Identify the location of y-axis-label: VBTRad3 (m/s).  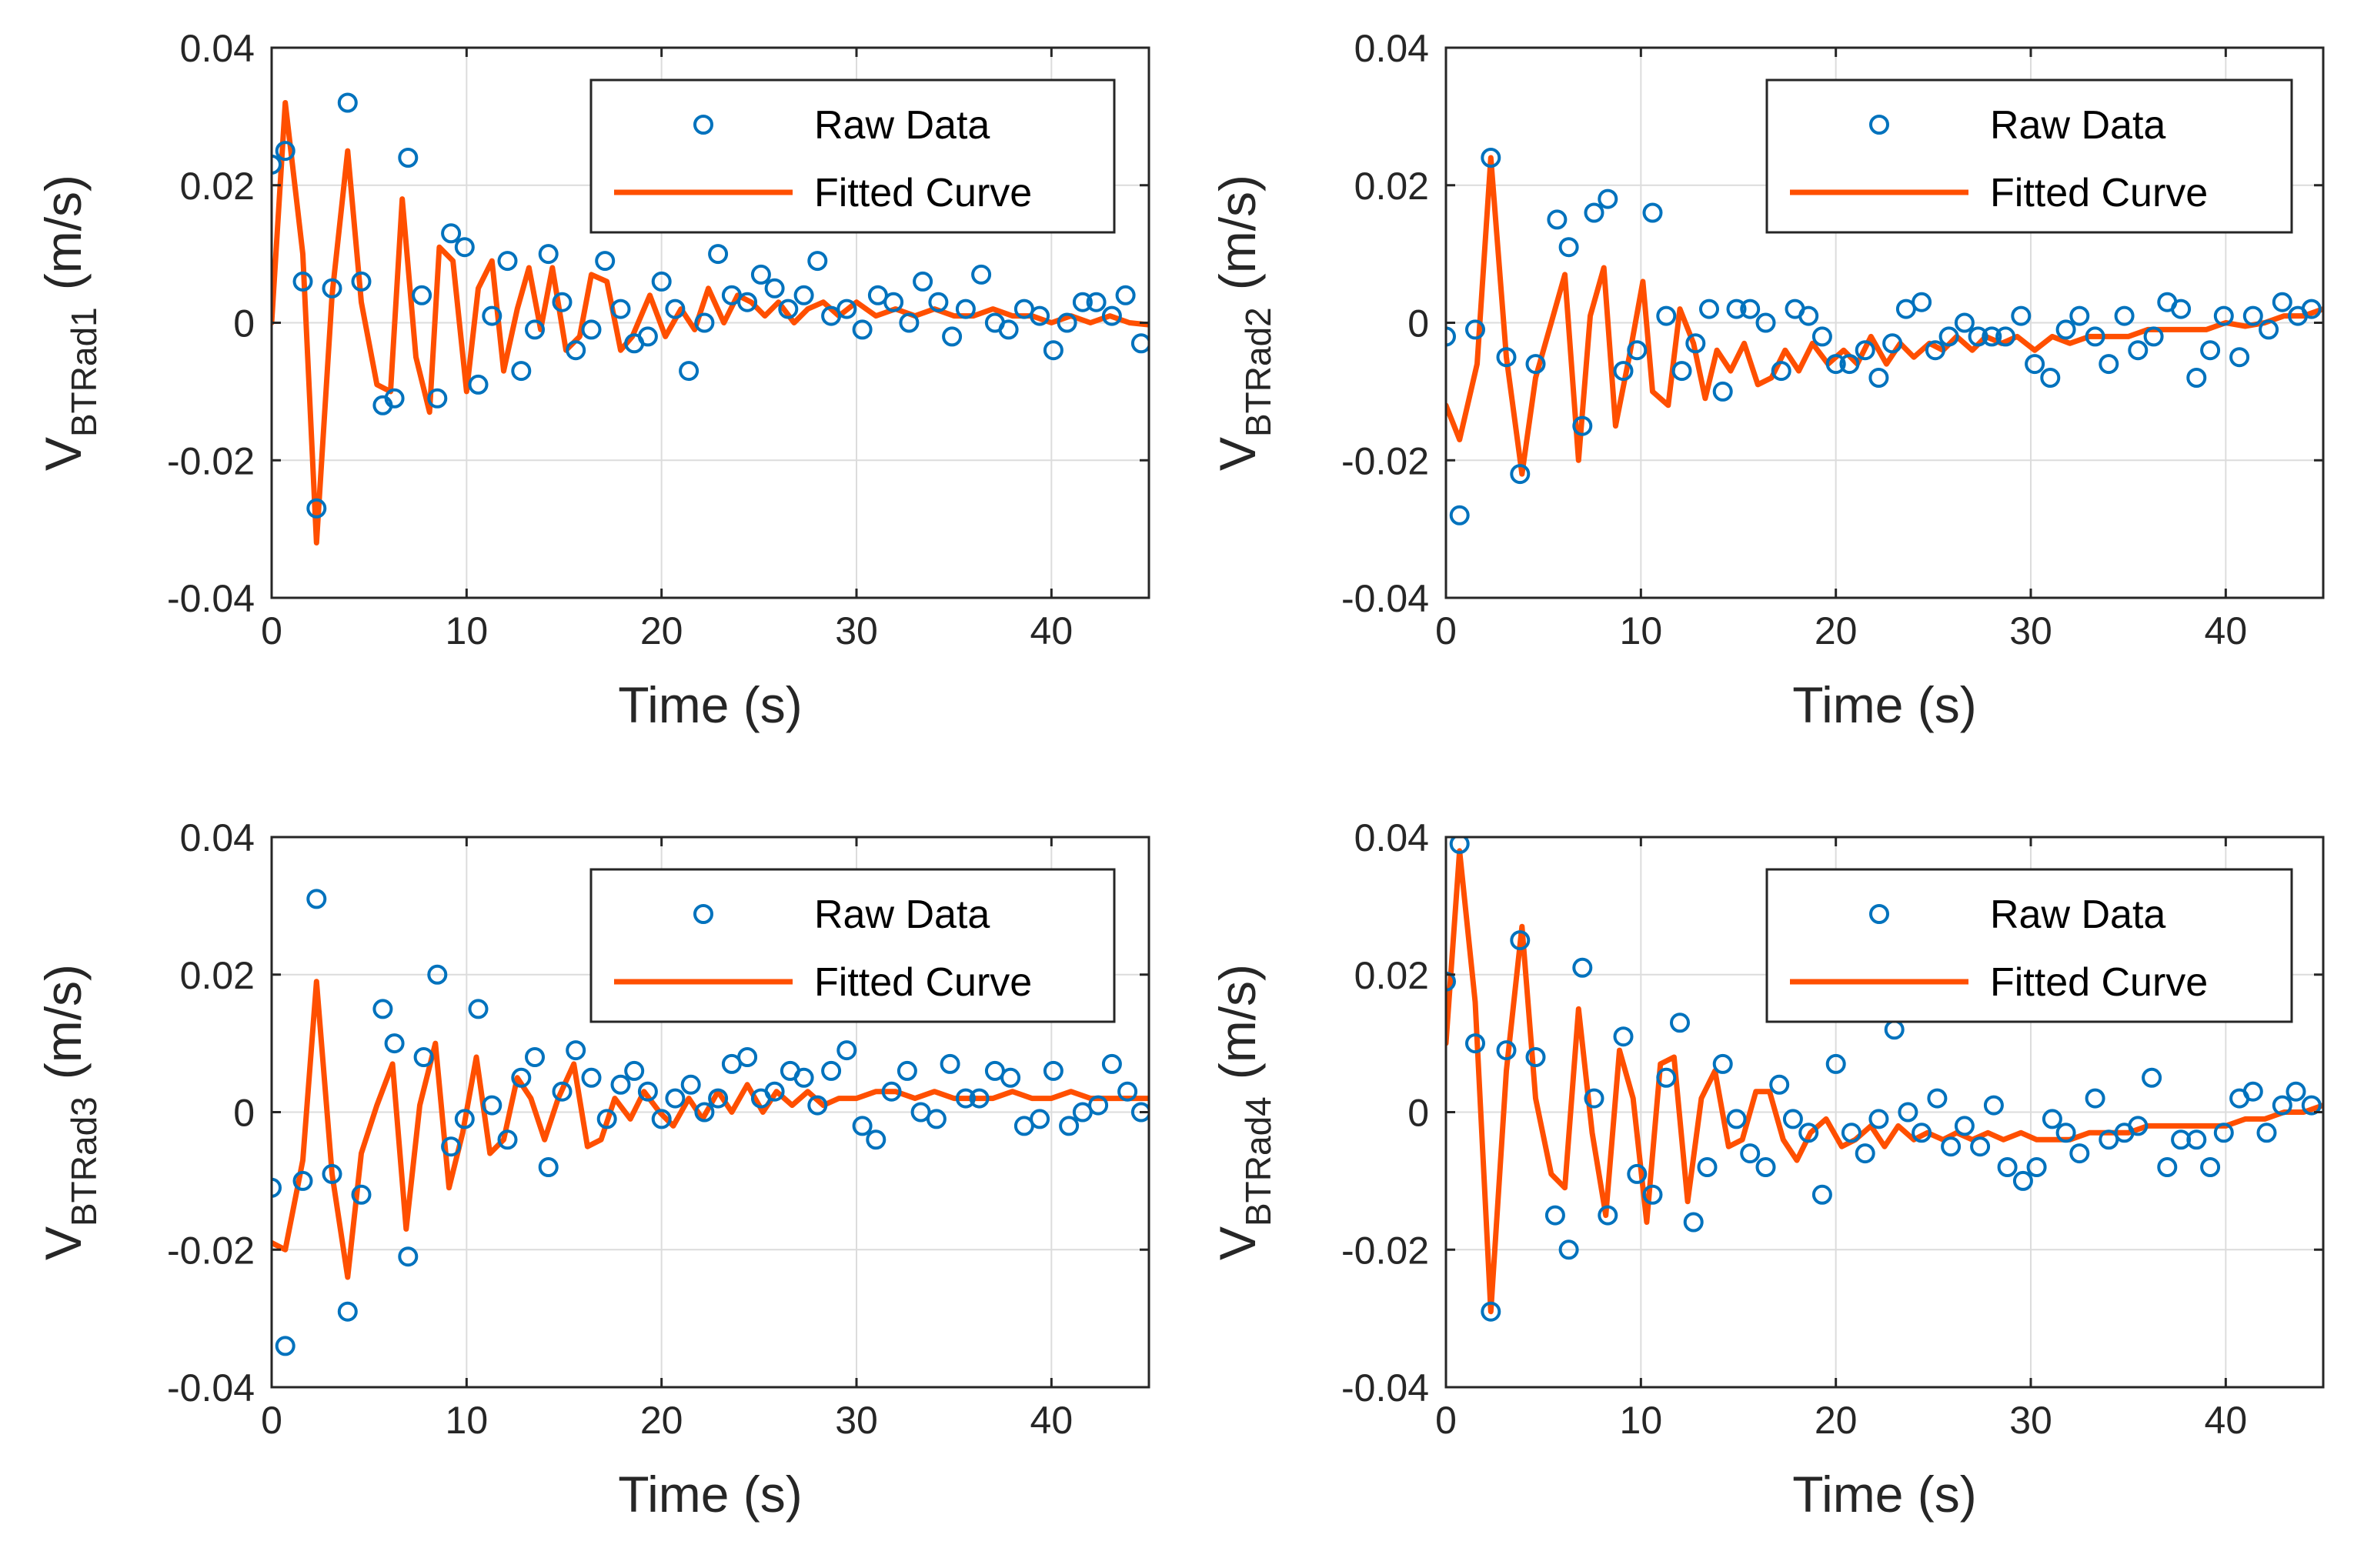
(69, 1112).